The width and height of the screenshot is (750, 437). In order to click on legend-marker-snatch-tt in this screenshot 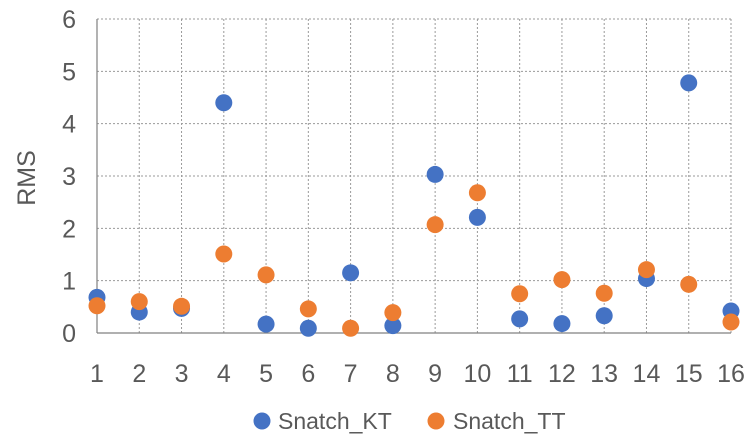, I will do `click(436, 421)`.